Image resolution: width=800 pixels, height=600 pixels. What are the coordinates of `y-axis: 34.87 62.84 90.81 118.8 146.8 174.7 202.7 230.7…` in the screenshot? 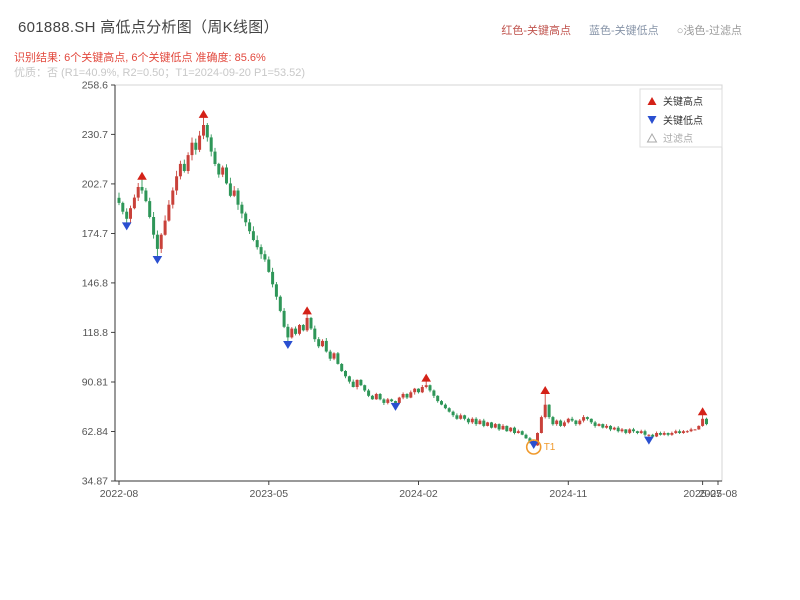 It's located at (98, 284).